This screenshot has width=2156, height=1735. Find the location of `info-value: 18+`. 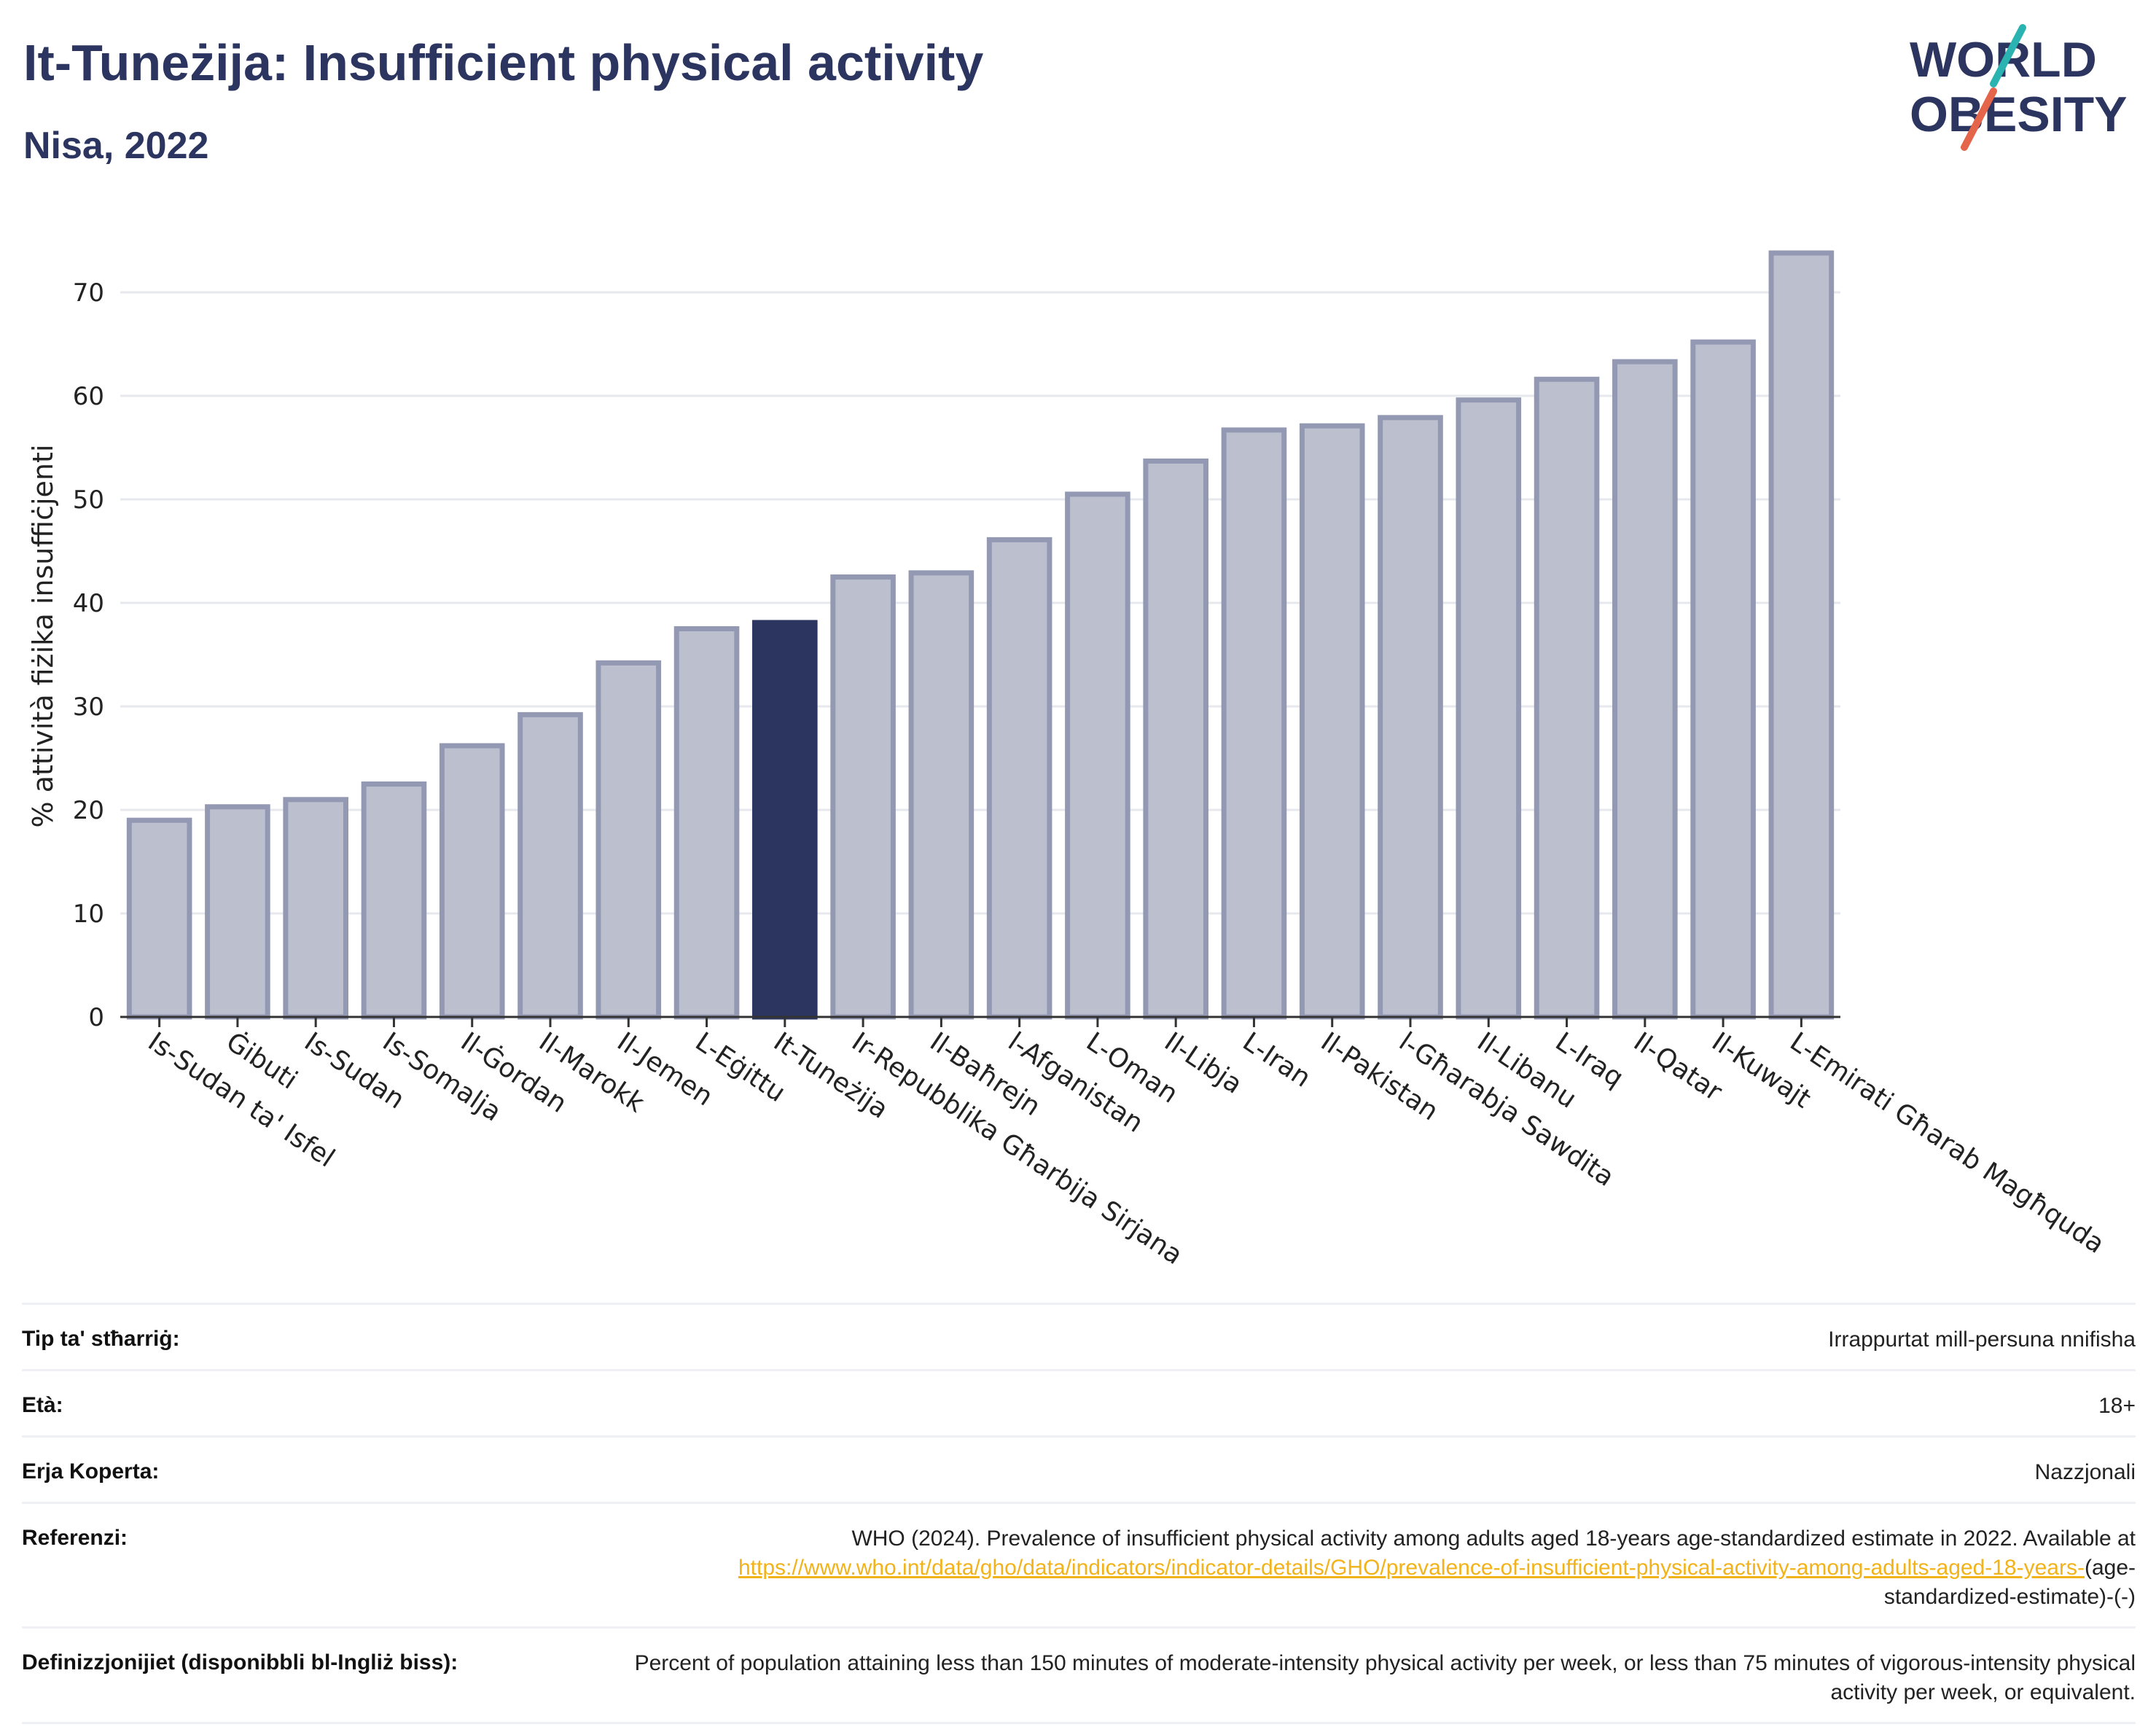

info-value: 18+ is located at coordinates (2117, 1406).